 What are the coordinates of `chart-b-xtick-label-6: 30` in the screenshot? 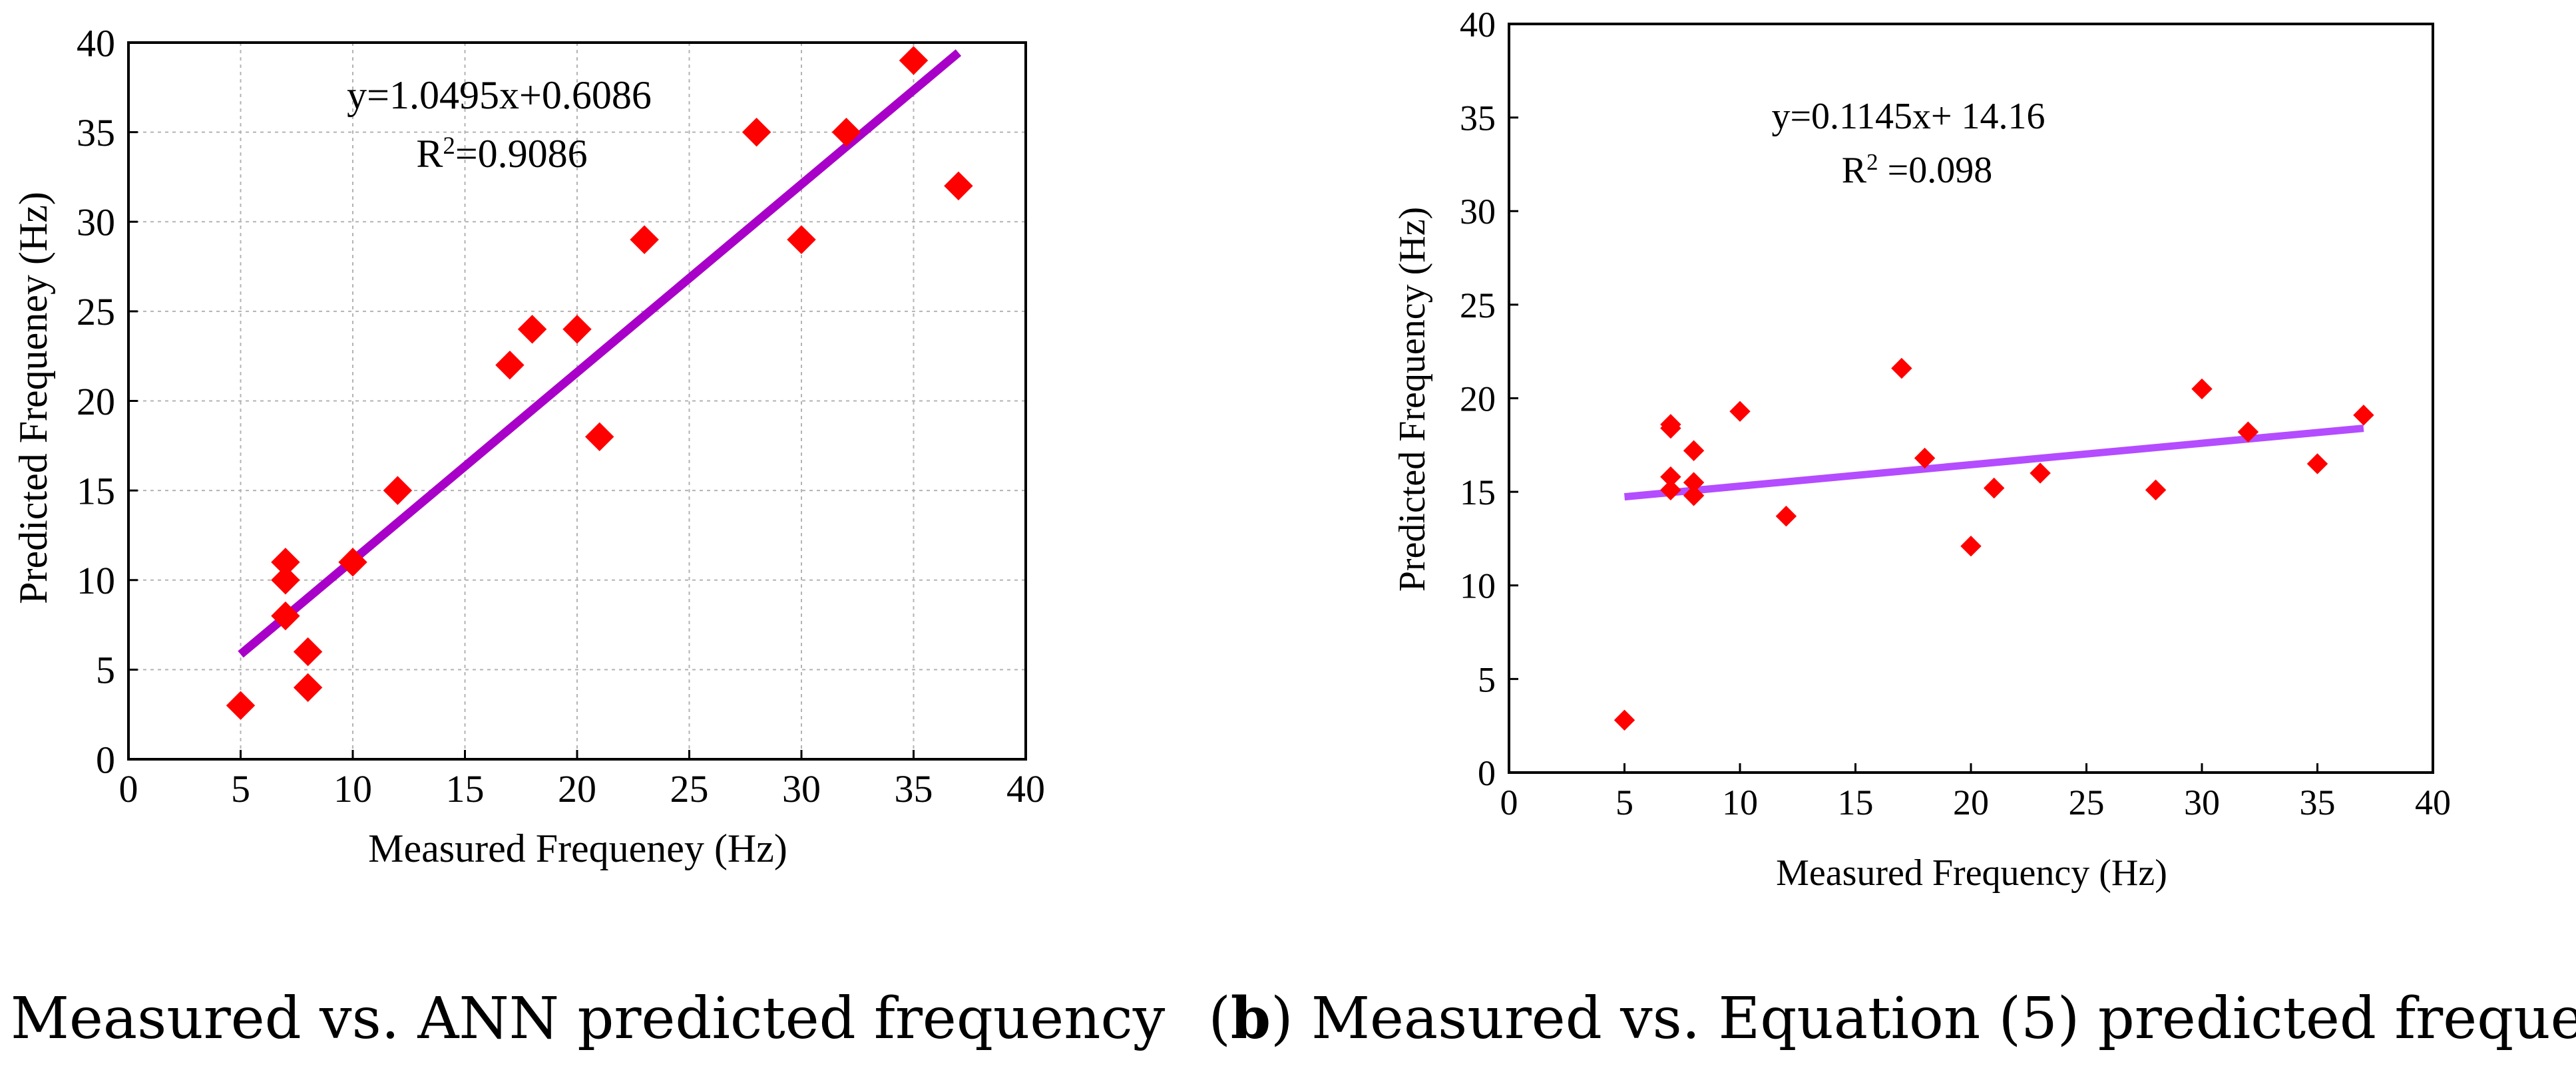 It's located at (2202, 802).